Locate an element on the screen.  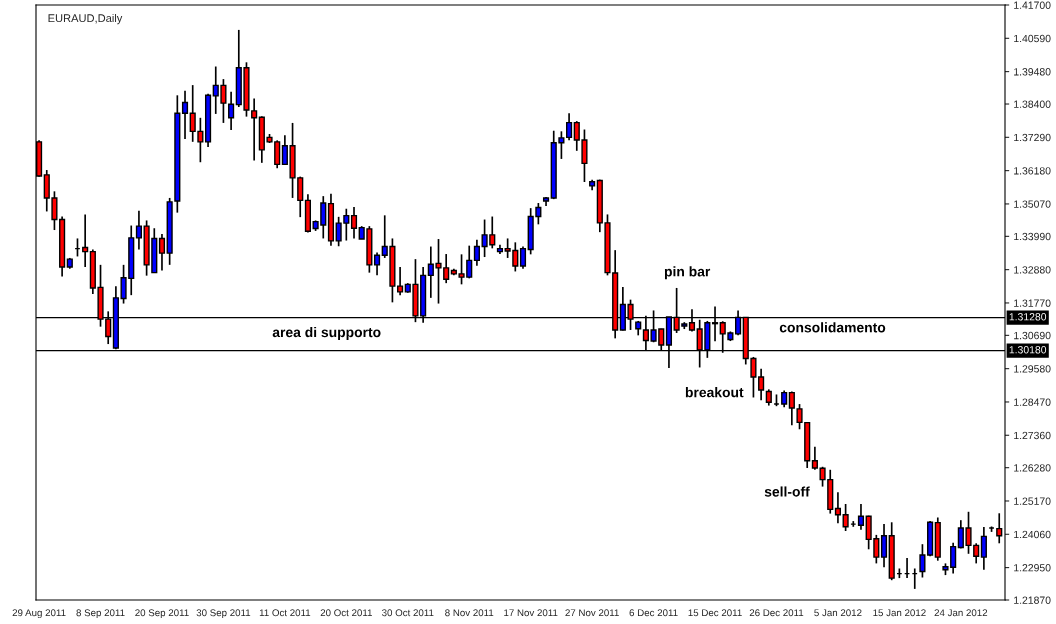
y-tick-label: 1.29580 is located at coordinates (1032, 369).